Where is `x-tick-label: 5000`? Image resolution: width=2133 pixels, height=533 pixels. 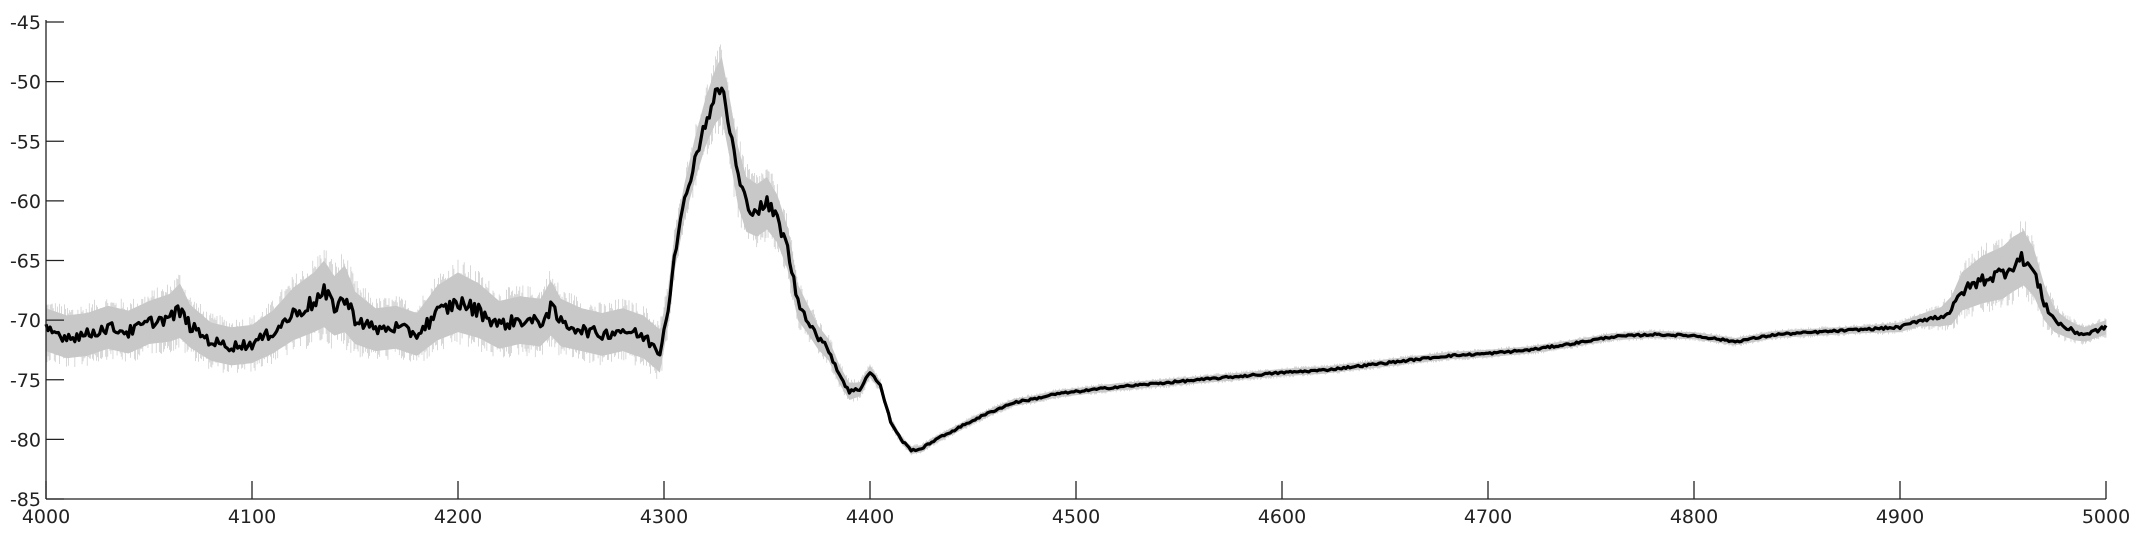
x-tick-label: 5000 is located at coordinates (2106, 517).